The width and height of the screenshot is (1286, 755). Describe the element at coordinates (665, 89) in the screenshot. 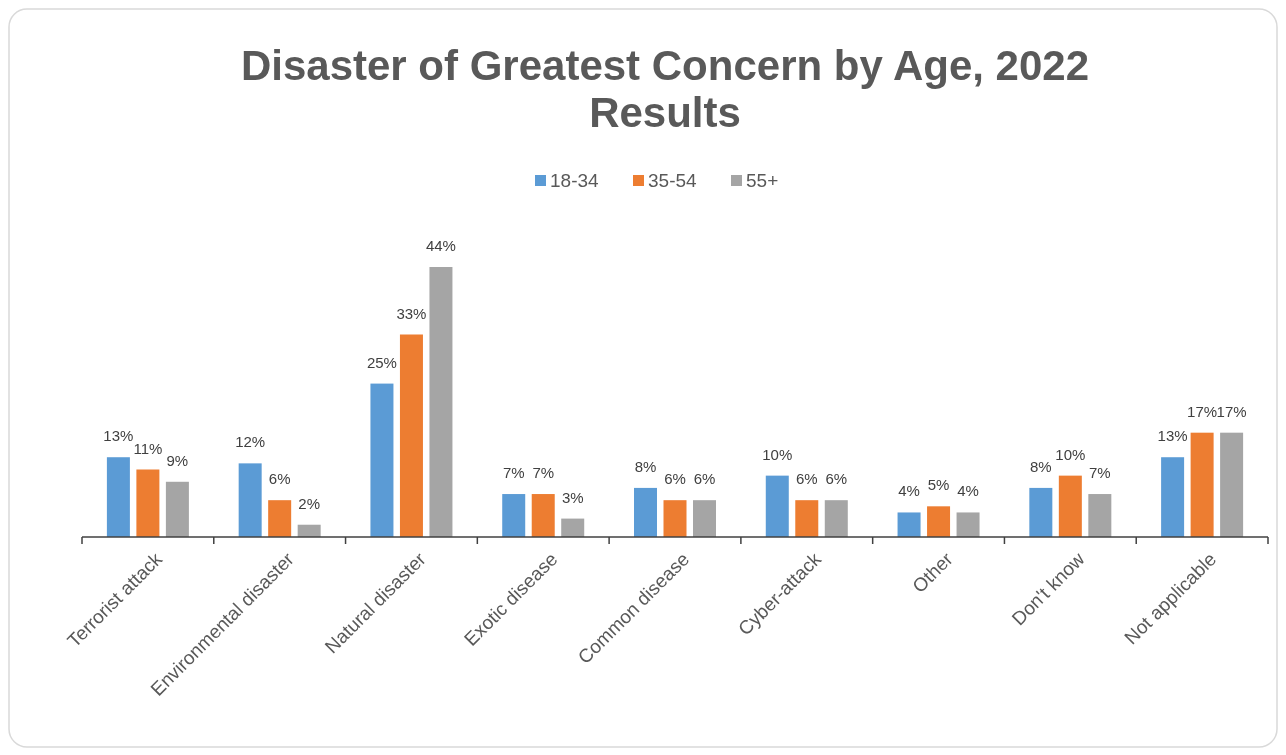

I see `chart-title: Disaster of Greatest Concern by Age, 2022 Results` at that location.